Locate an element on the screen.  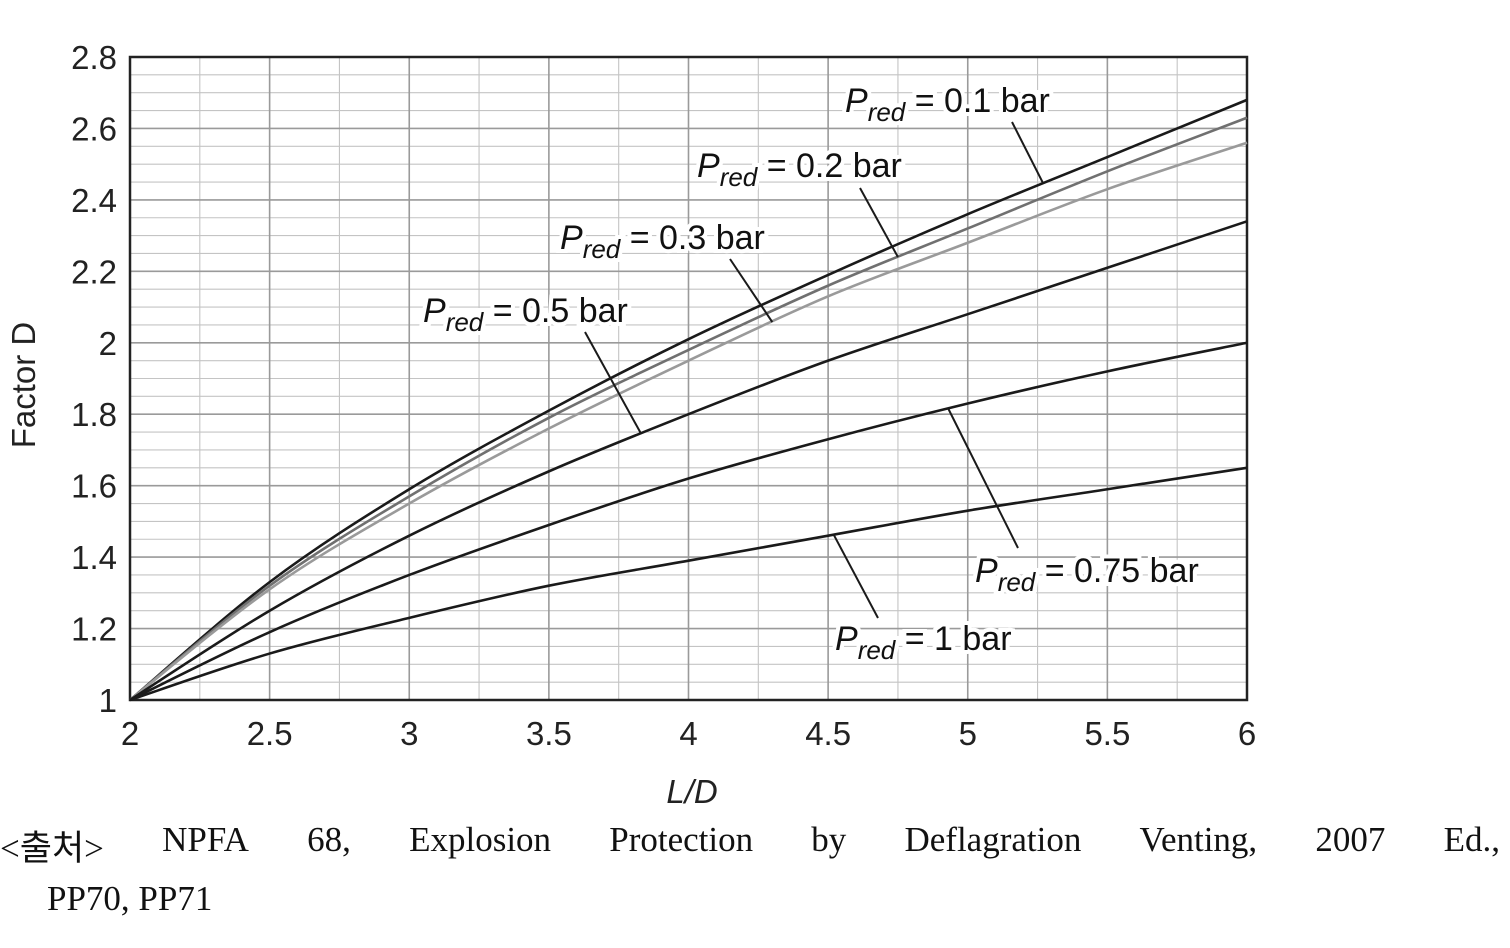
y-tick-label: 1.8 is located at coordinates (94, 414).